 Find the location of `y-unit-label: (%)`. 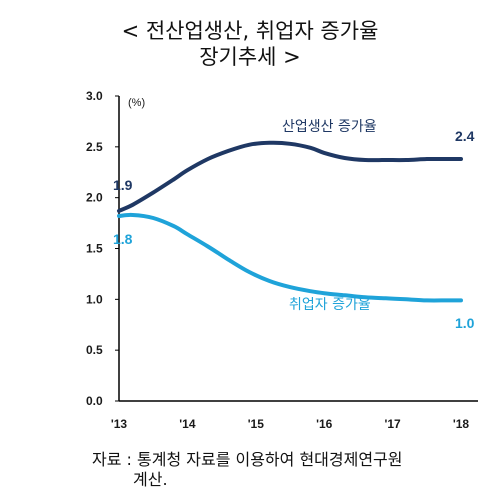

y-unit-label: (%) is located at coordinates (136, 103).